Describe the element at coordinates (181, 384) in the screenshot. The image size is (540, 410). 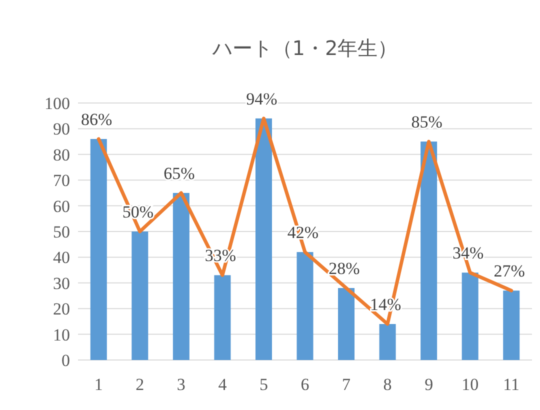
I see `x-tick-label: 3` at that location.